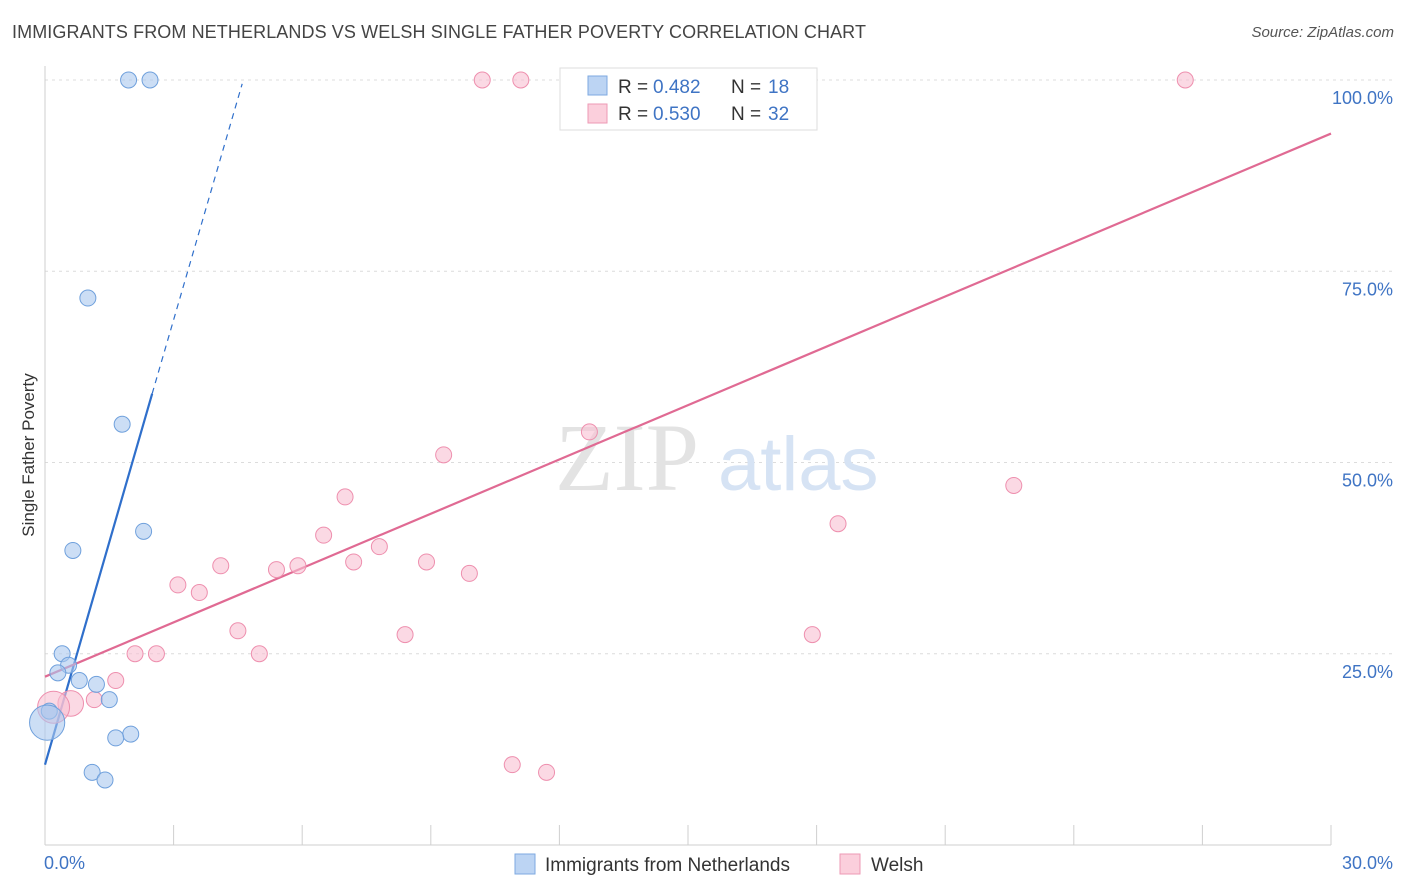 This screenshot has height=892, width=1406. Describe the element at coordinates (778, 87) in the screenshot. I see `legend-n-value-1: 18` at that location.